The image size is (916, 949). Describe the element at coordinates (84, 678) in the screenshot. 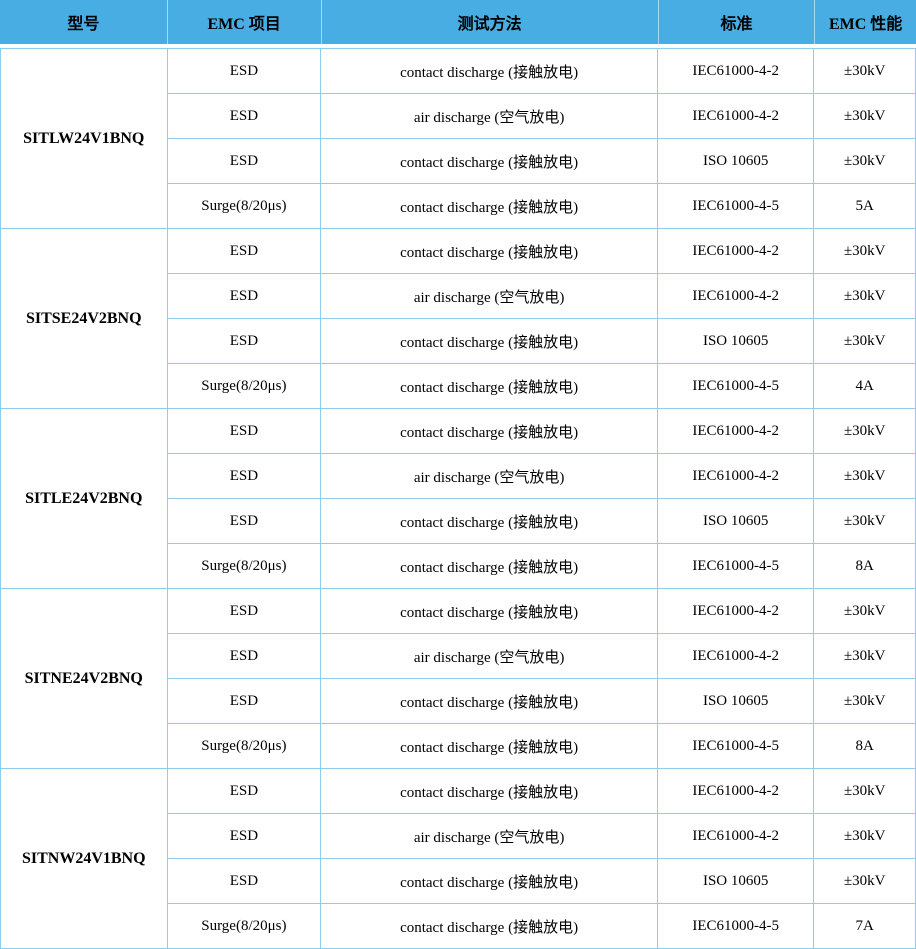

I see `model-cell: SITNE24V2BNQ` at that location.